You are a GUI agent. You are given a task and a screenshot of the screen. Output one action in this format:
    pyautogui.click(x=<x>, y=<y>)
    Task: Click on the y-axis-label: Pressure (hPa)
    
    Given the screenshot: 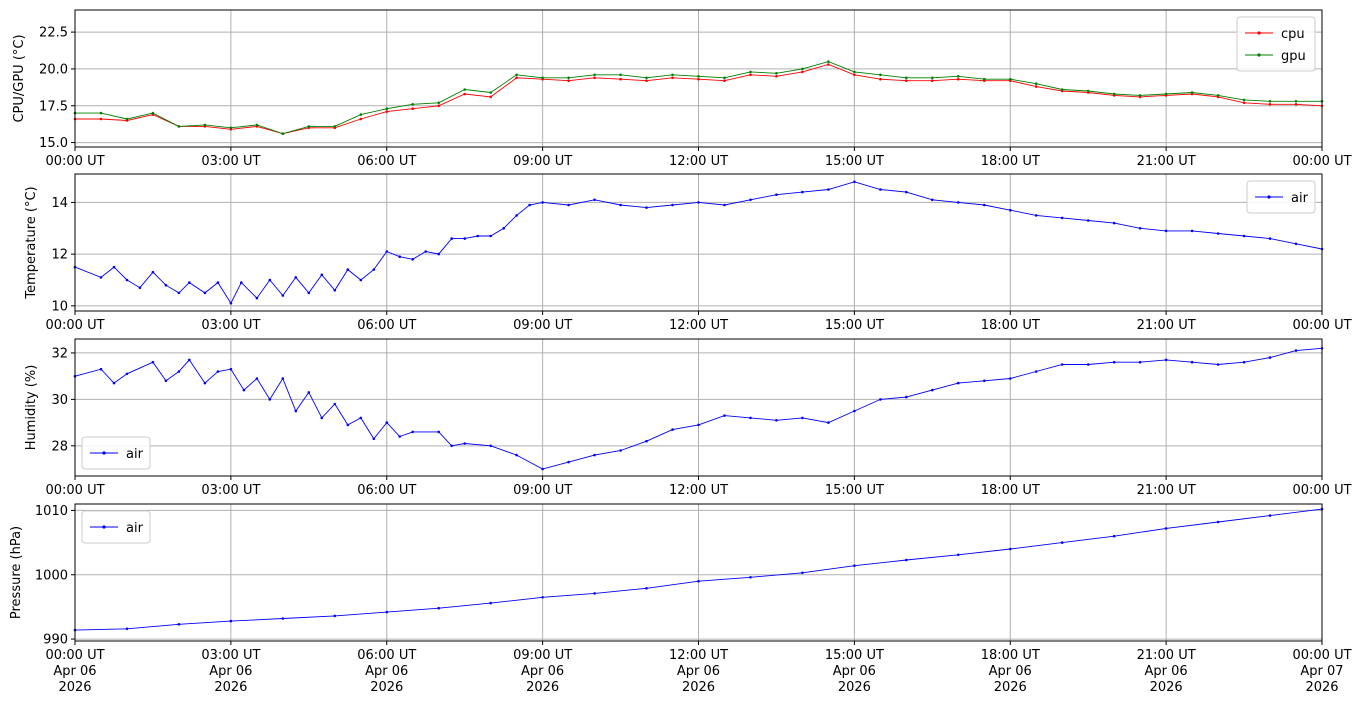 What is the action you would take?
    pyautogui.click(x=16, y=572)
    